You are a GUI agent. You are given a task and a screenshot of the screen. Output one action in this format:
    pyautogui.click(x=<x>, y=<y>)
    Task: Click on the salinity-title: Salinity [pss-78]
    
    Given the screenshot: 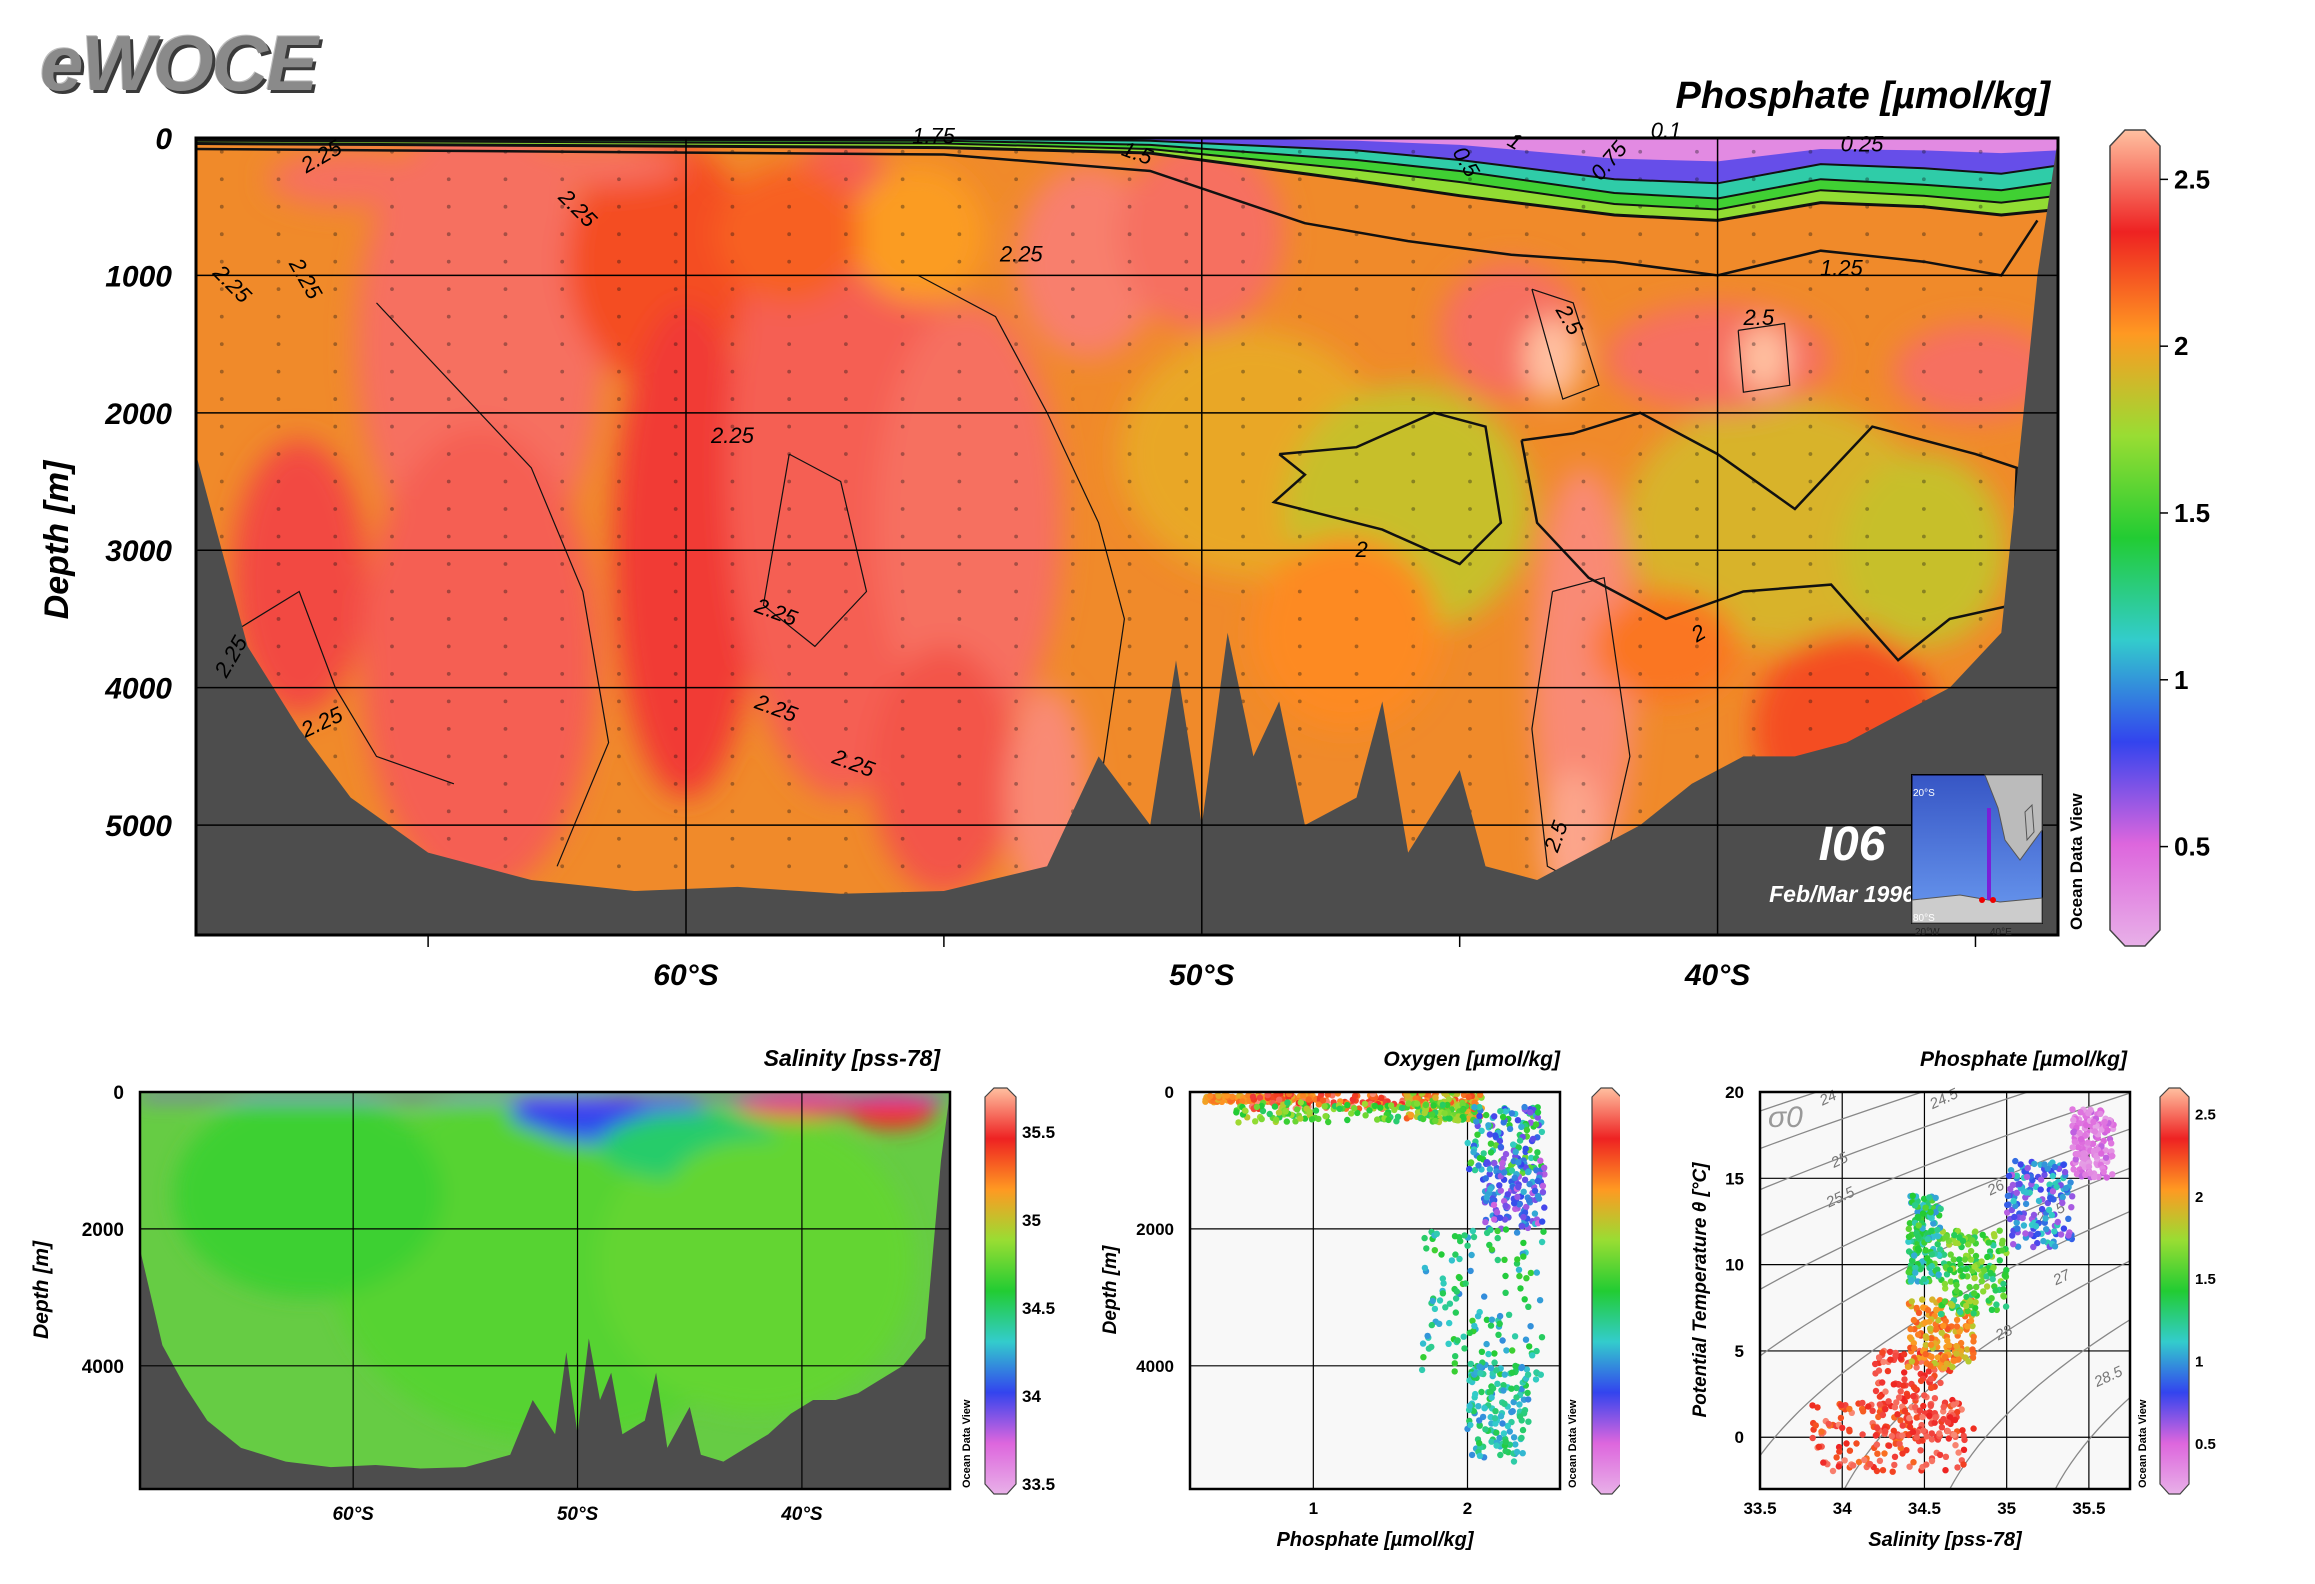 What is the action you would take?
    pyautogui.click(x=853, y=1058)
    